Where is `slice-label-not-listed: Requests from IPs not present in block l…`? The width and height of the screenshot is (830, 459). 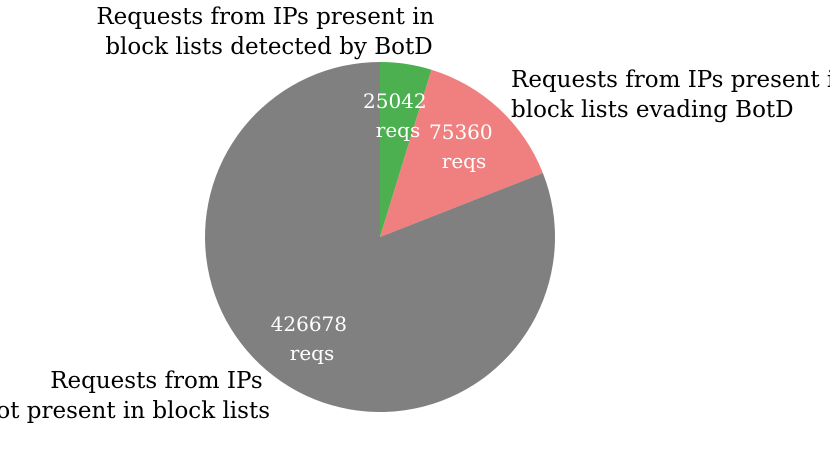
slice-label-not-listed: Requests from IPs not present in block l… is located at coordinates (135, 396).